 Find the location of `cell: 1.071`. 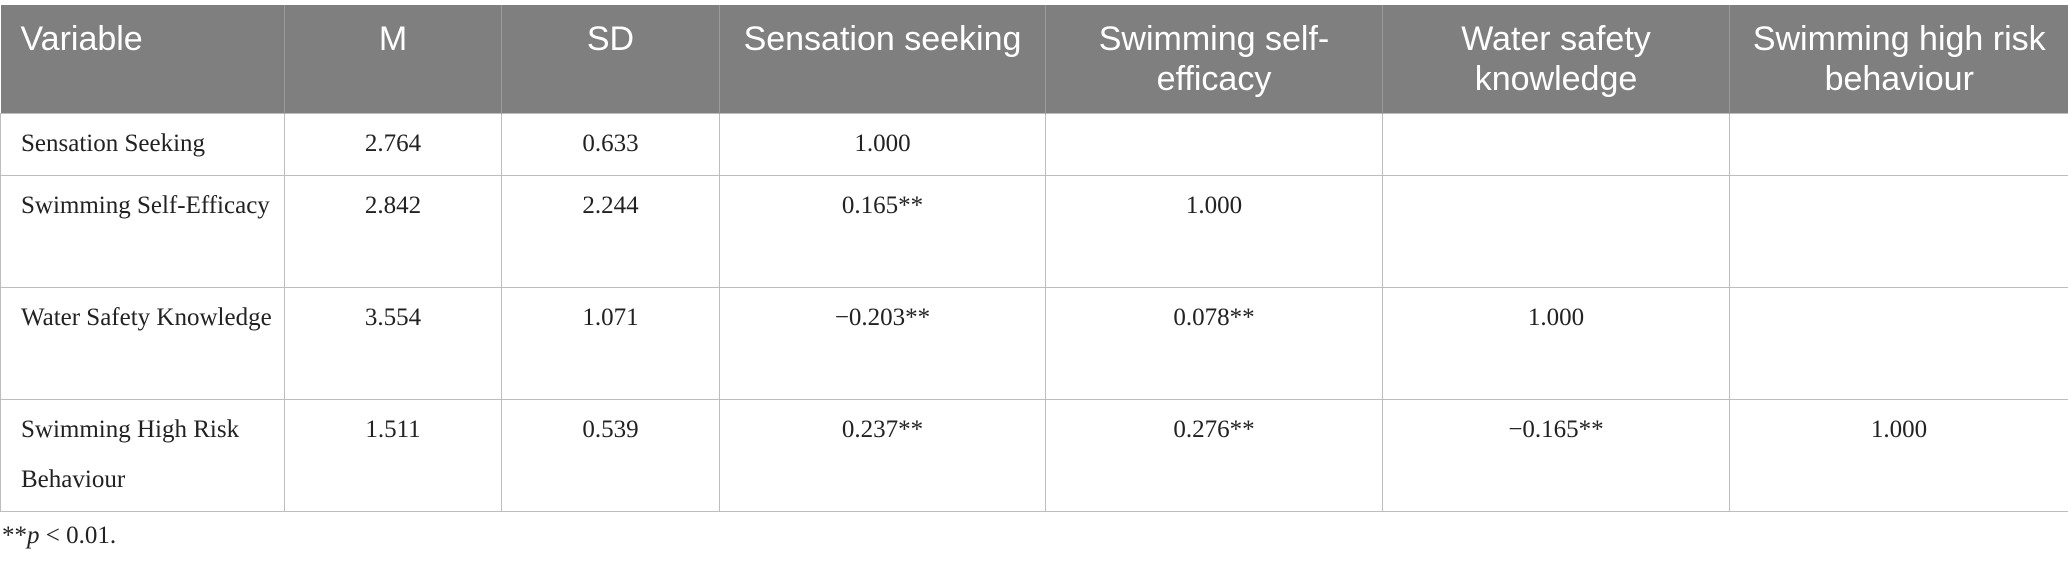

cell: 1.071 is located at coordinates (610, 343).